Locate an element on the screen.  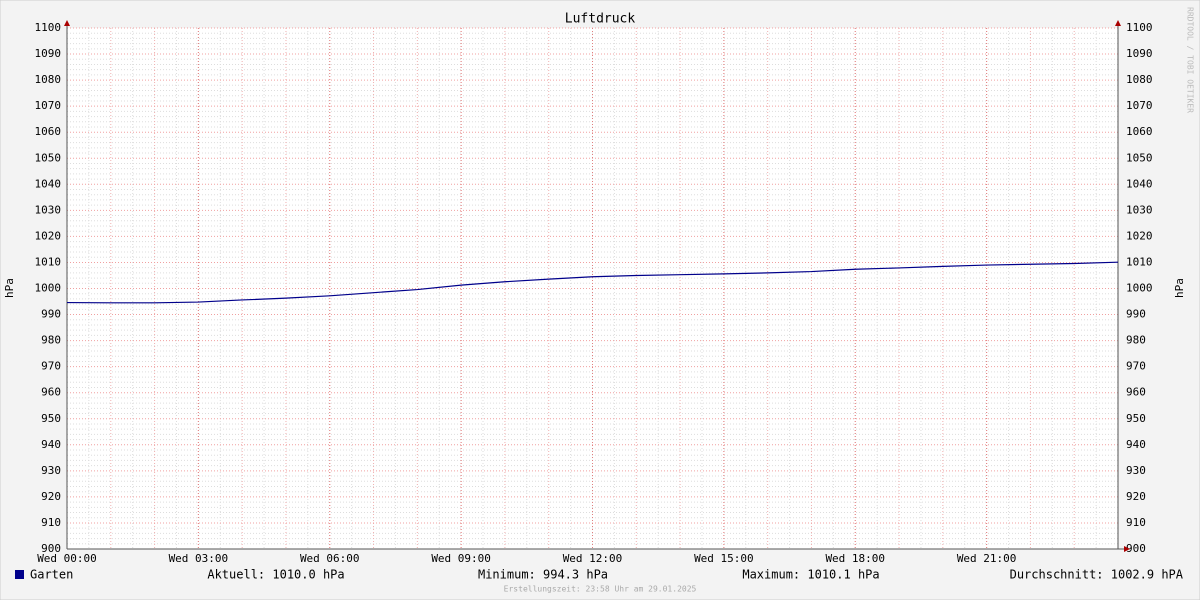
y-tick-label: 970 is located at coordinates (51, 366).